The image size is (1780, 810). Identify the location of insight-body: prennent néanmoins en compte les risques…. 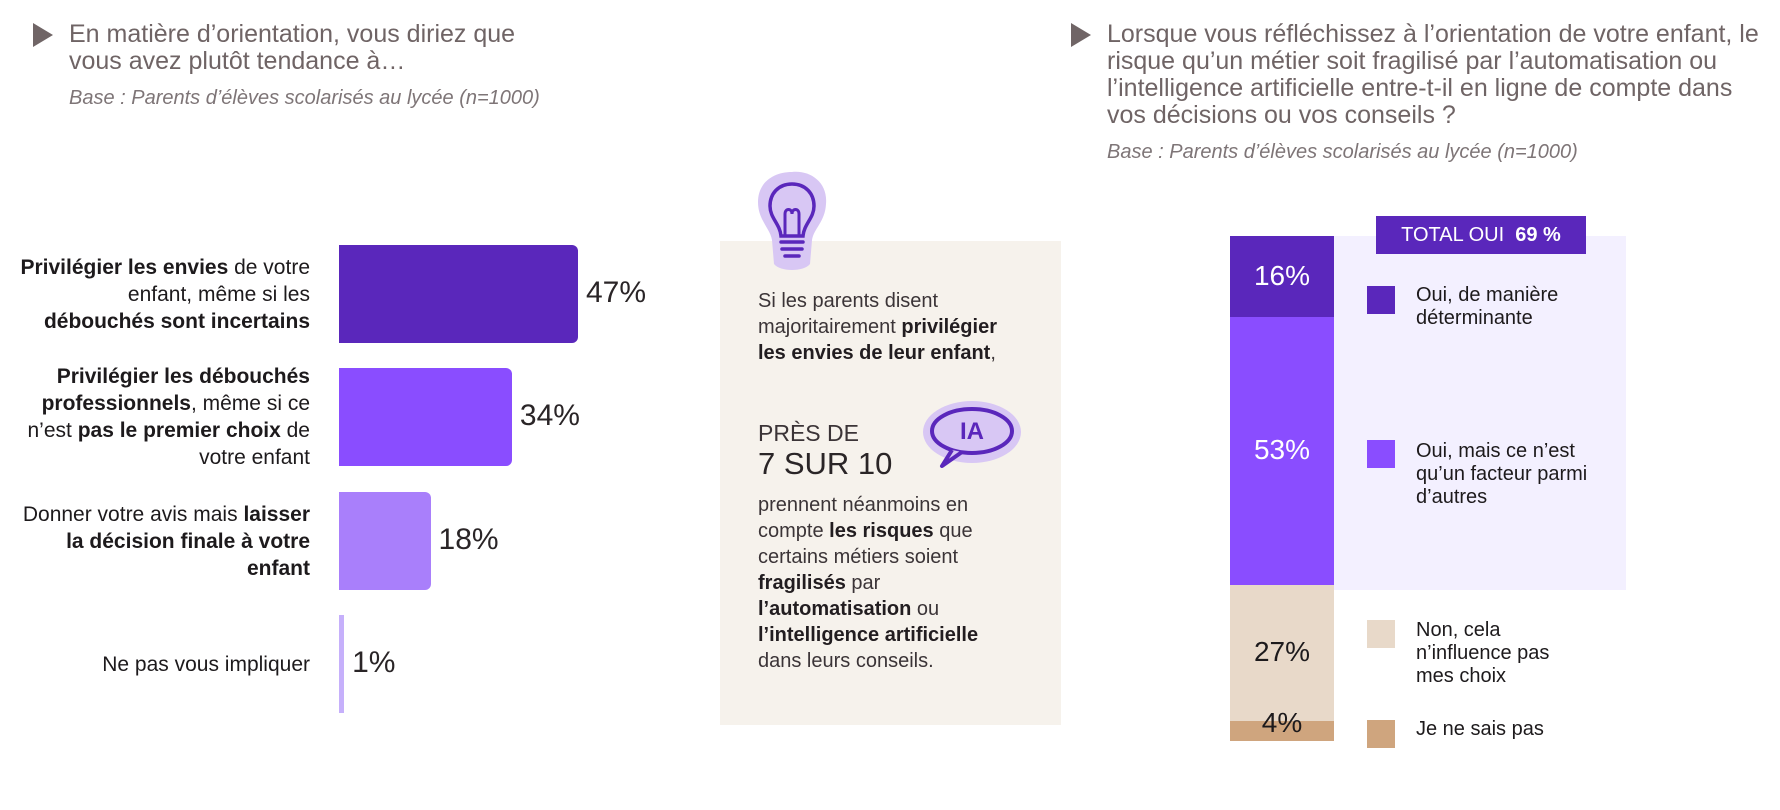
(888, 583).